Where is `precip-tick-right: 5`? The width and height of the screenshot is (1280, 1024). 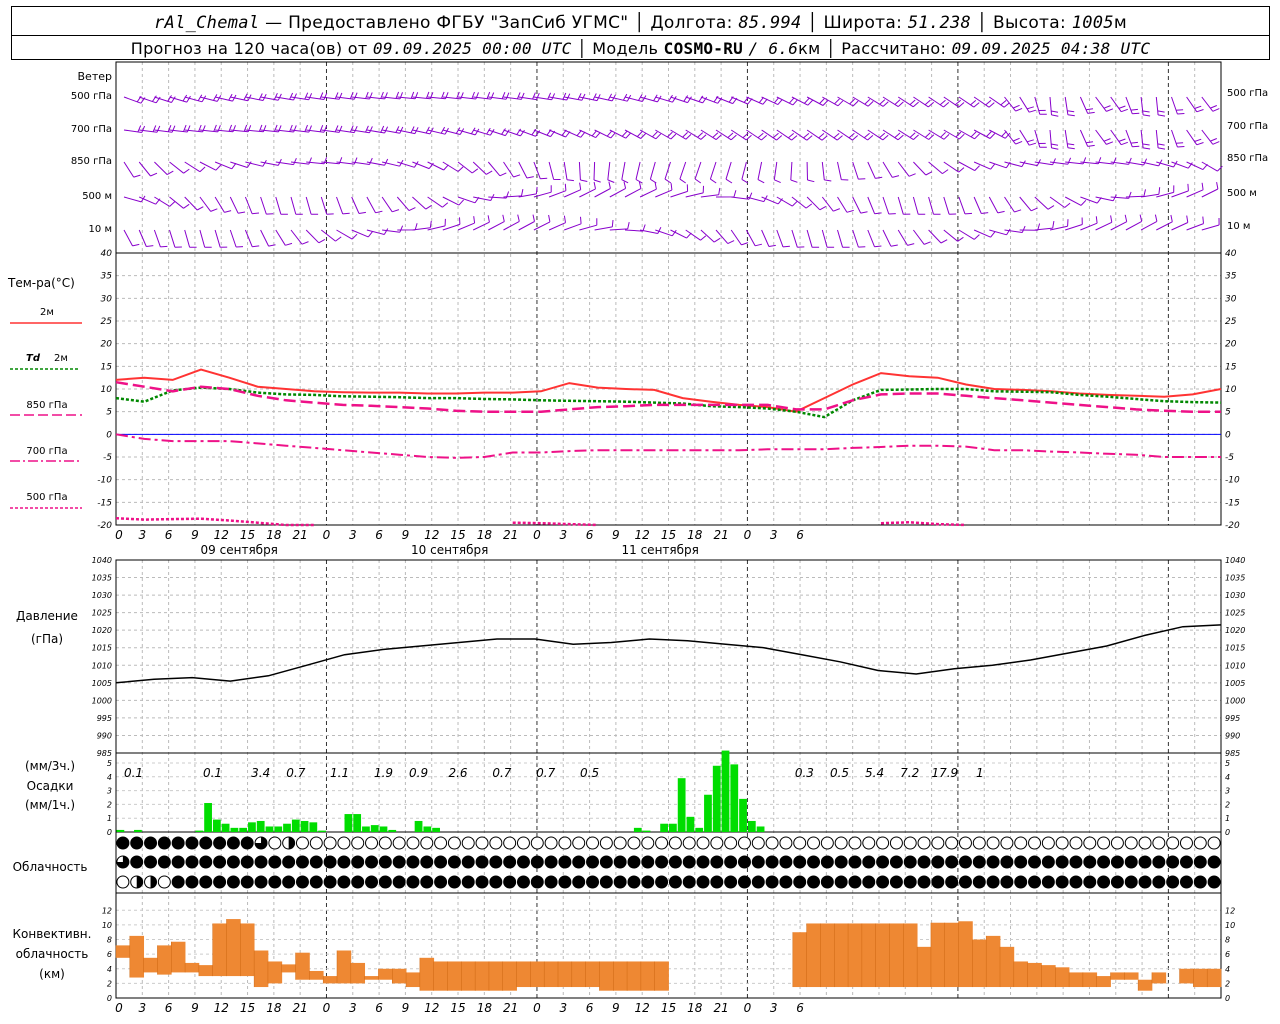 precip-tick-right: 5 is located at coordinates (1227, 763).